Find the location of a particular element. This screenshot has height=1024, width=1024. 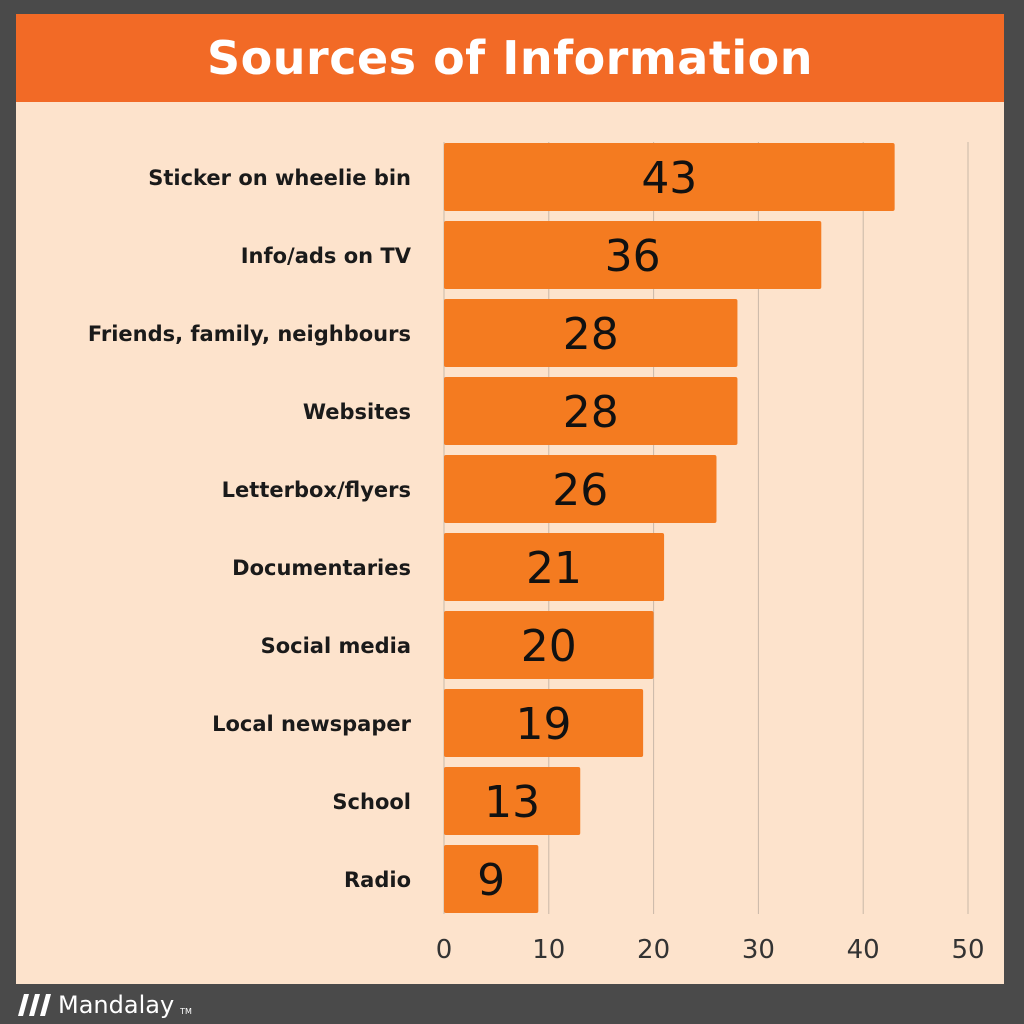

category-label: Friends, family, neighbours is located at coordinates (249, 334).